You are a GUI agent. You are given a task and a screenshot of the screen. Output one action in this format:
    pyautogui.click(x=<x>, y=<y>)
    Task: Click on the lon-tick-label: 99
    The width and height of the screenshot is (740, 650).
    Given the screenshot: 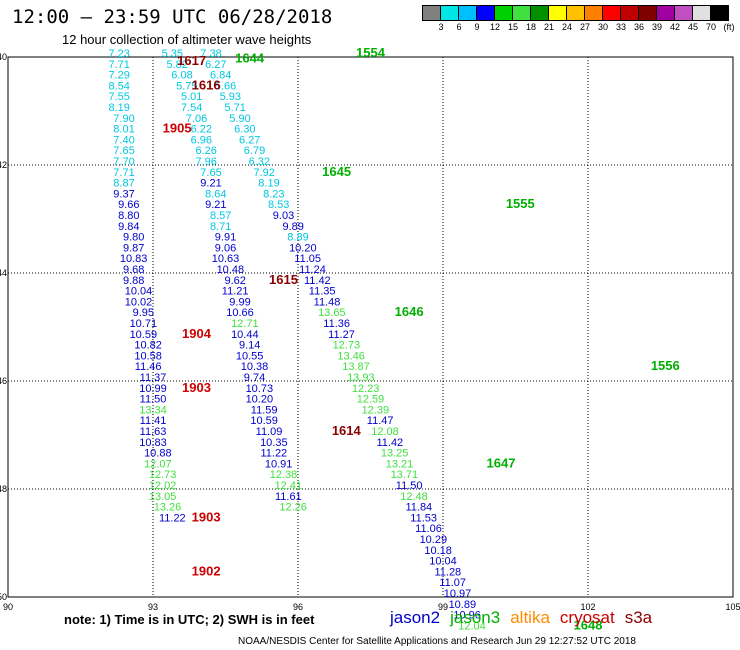 What is the action you would take?
    pyautogui.click(x=443, y=607)
    